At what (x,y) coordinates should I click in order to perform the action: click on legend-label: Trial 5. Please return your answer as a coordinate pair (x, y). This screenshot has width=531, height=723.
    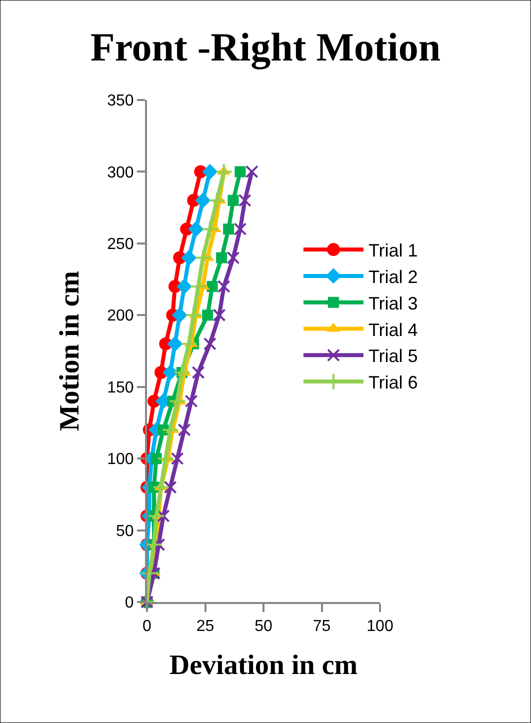
    Looking at the image, I should click on (393, 356).